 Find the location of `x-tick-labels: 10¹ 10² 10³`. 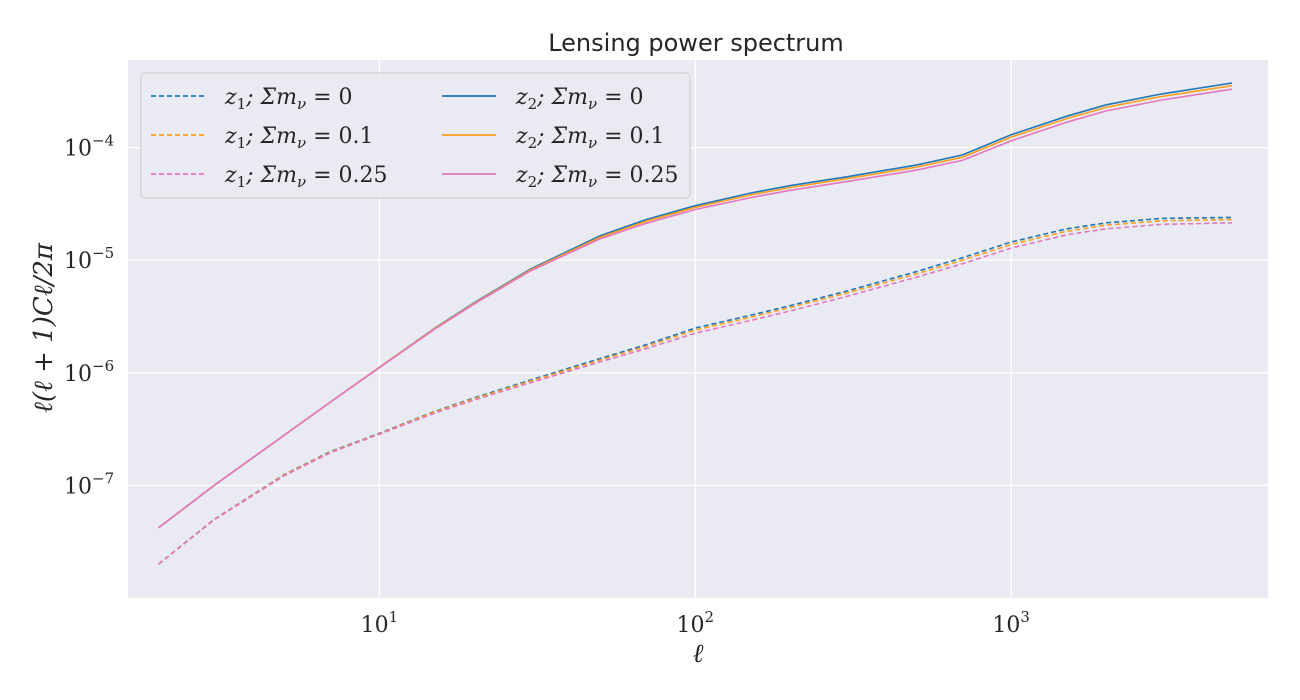

x-tick-labels: 10¹ 10² 10³ is located at coordinates (695, 623).